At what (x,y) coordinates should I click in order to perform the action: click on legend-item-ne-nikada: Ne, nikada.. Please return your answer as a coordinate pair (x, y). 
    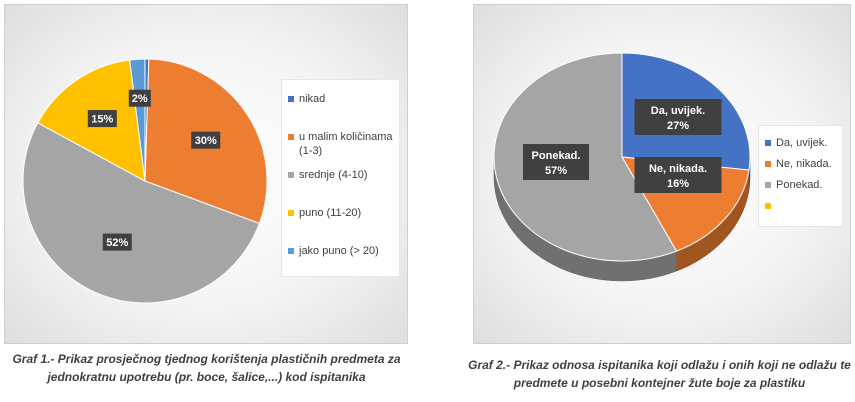
    Looking at the image, I should click on (798, 164).